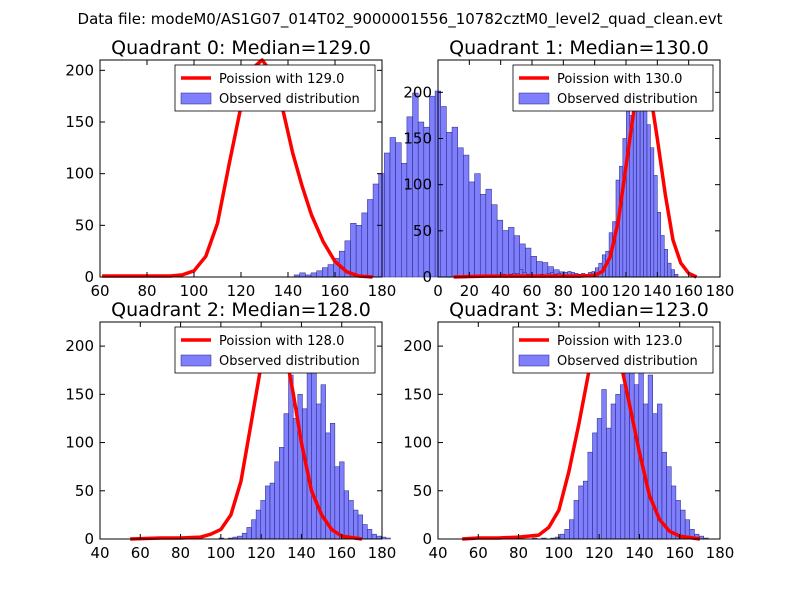 The height and width of the screenshot is (600, 800). Describe the element at coordinates (613, 88) in the screenshot. I see `legend: Poission with 130.0 Observed distribution` at that location.